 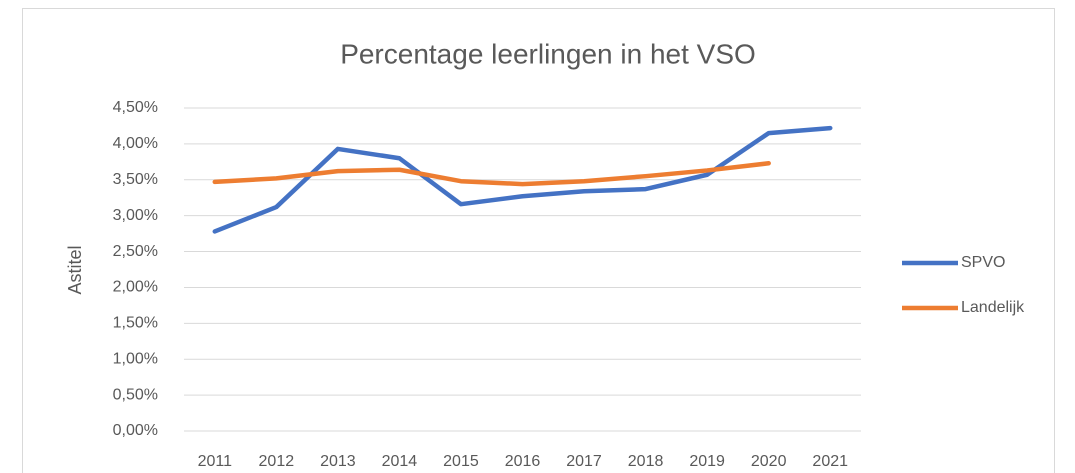 I want to click on x-tick-label: 2012, so click(x=277, y=461).